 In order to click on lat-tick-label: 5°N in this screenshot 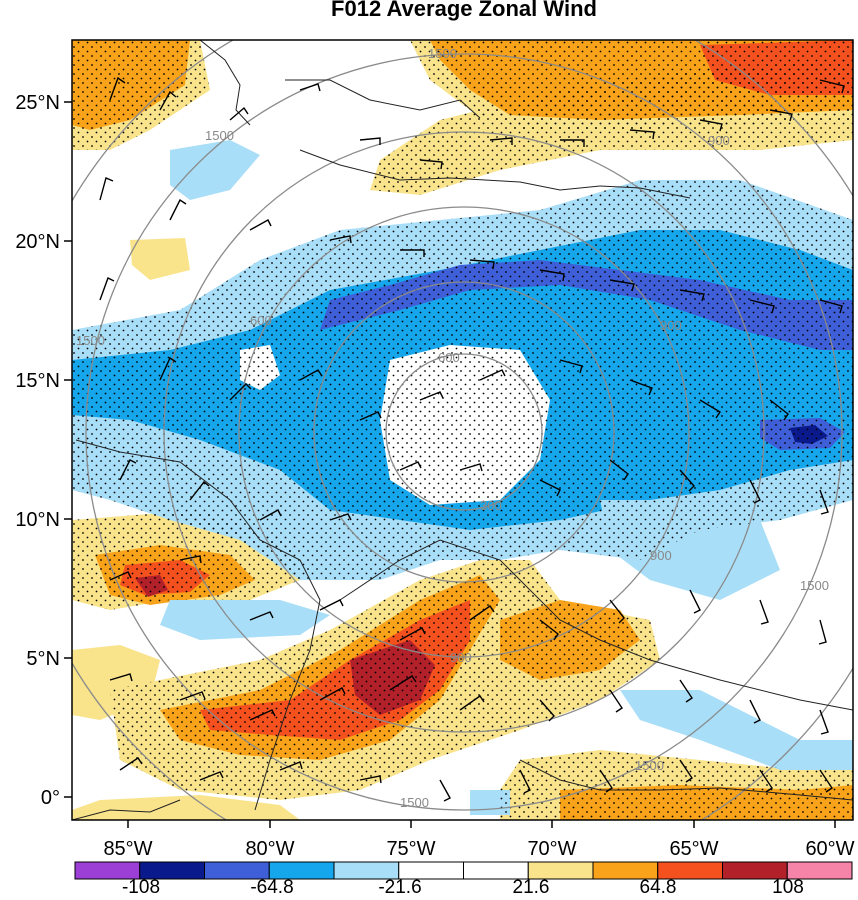, I will do `click(43, 659)`.